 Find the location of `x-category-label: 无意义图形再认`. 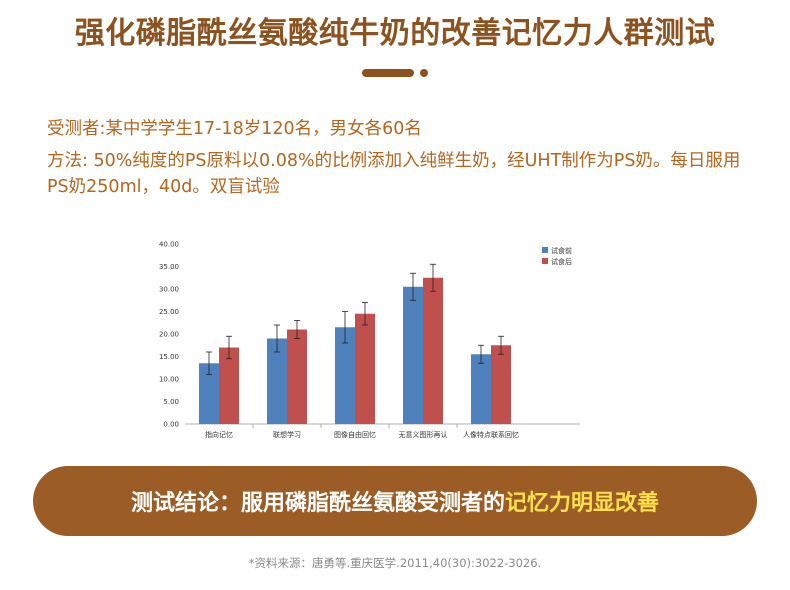

x-category-label: 无意义图形再认 is located at coordinates (423, 434).